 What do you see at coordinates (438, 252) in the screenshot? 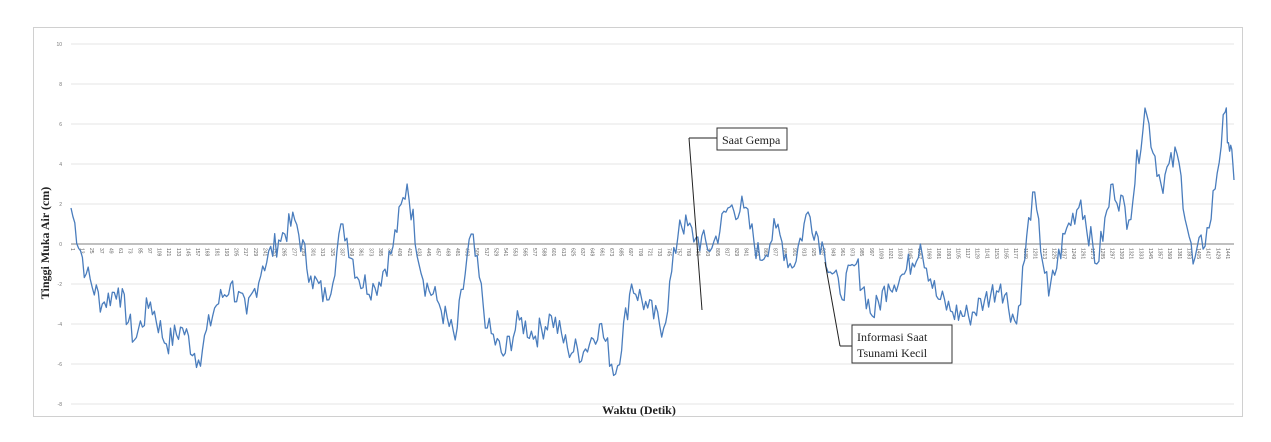
I see `x-tick-label: 457` at bounding box center [438, 252].